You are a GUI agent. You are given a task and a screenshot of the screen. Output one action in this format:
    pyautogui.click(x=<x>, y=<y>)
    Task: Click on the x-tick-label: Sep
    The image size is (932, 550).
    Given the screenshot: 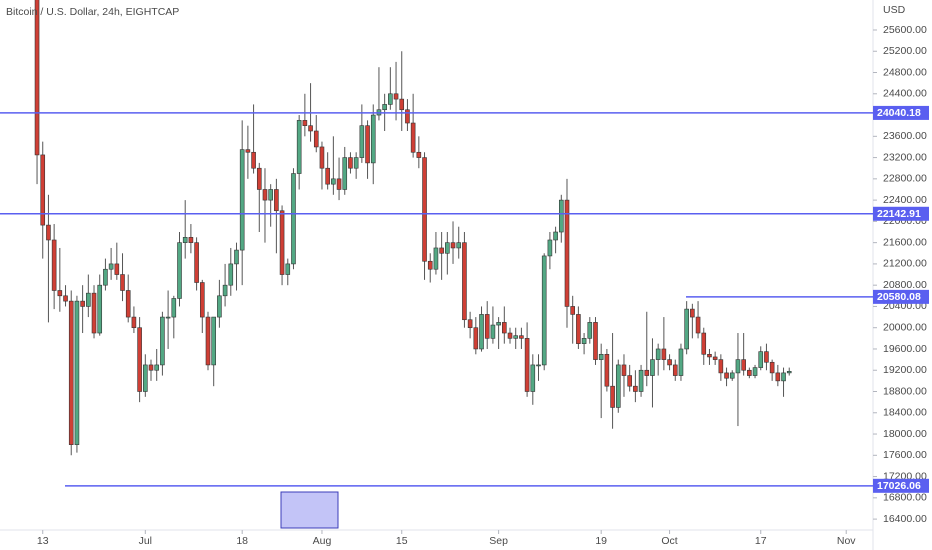 What is the action you would take?
    pyautogui.click(x=498, y=541)
    